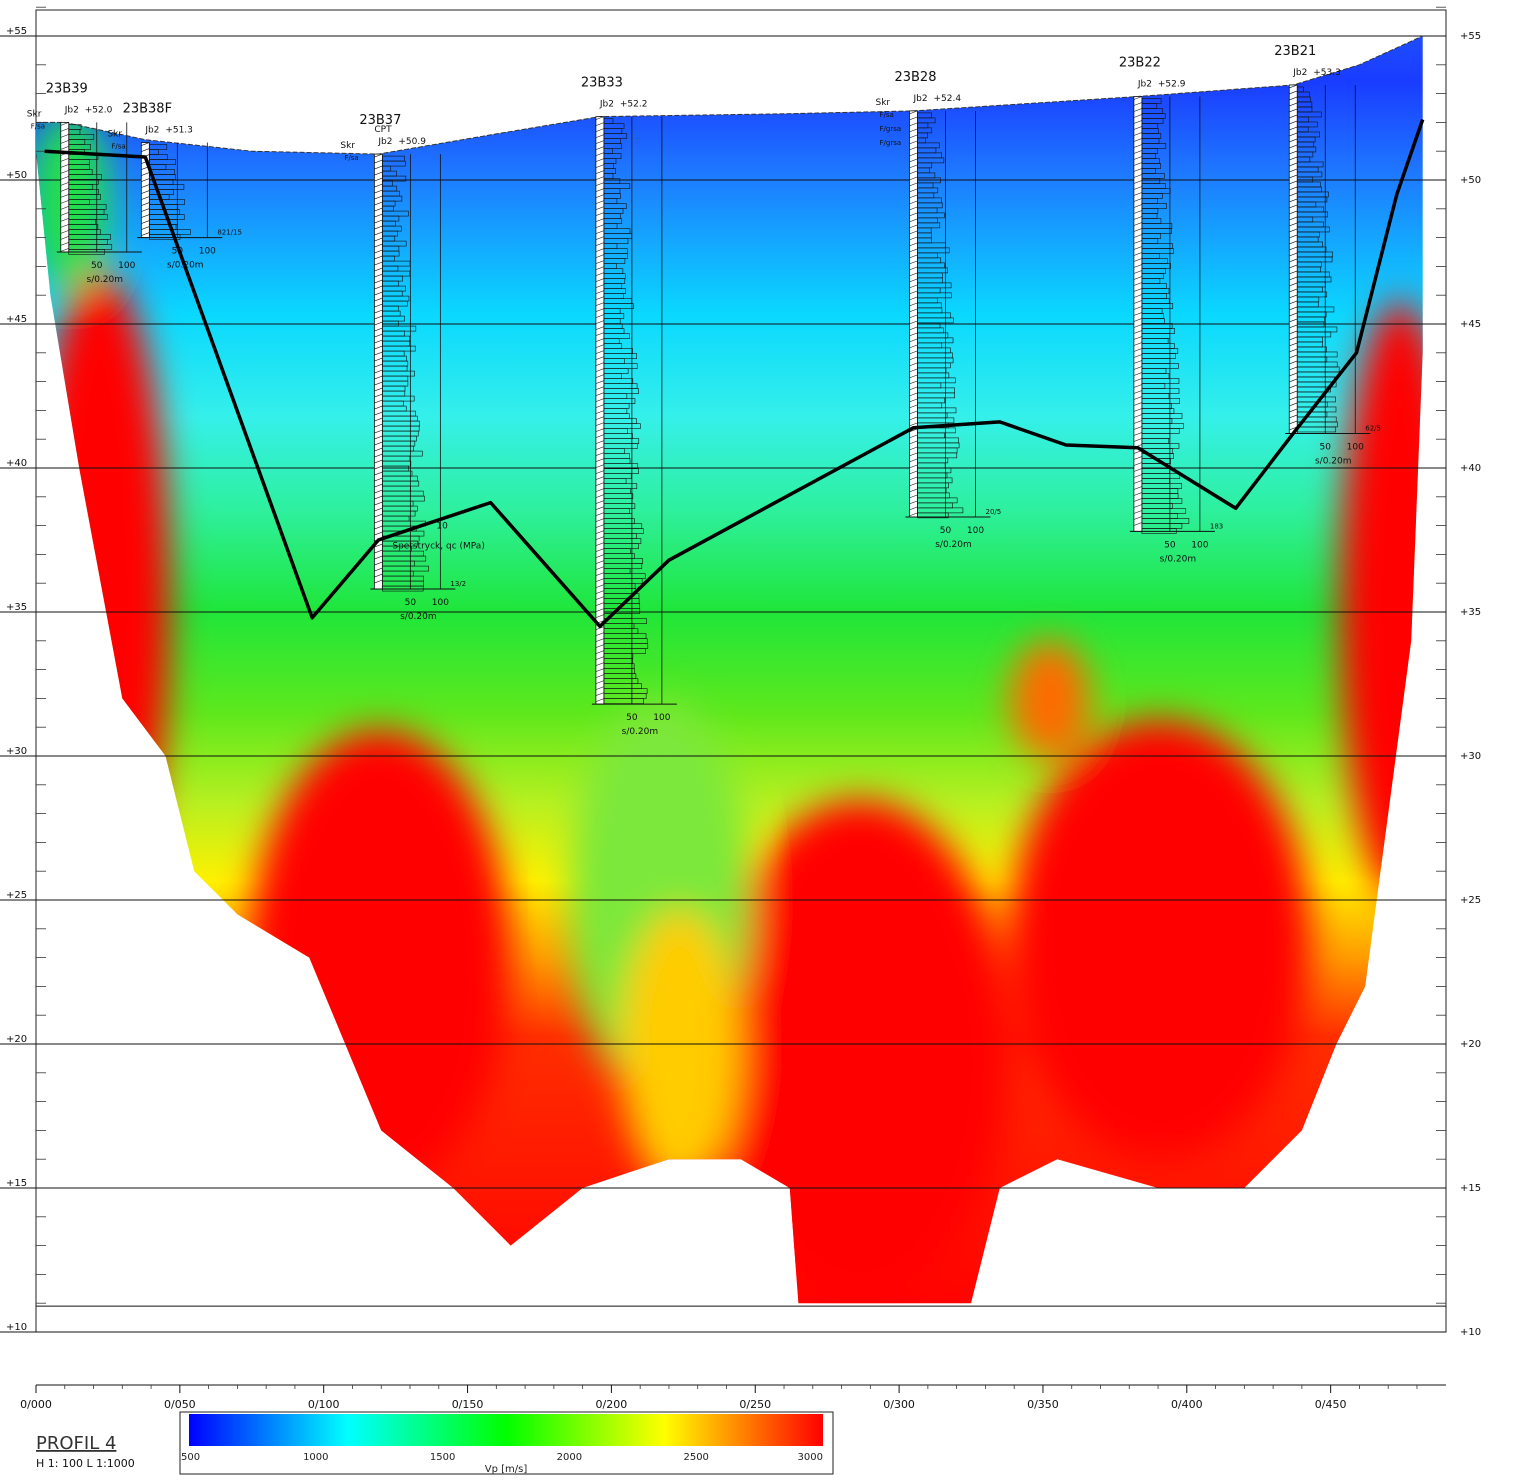 Image resolution: width=1536 pixels, height=1481 pixels. I want to click on anomaly-red-mid1, so click(380, 960).